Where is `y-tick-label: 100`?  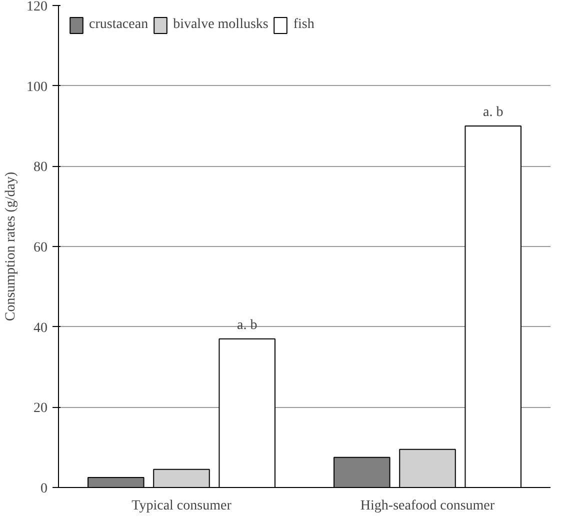 y-tick-label: 100 is located at coordinates (37, 87).